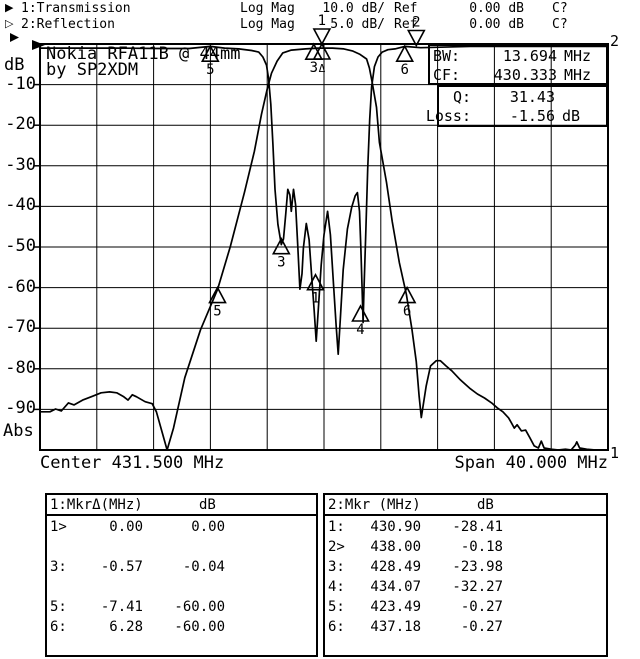 This screenshot has width=640, height=659. Describe the element at coordinates (447, 56) in the screenshot. I see `bw-label: BW:` at that location.